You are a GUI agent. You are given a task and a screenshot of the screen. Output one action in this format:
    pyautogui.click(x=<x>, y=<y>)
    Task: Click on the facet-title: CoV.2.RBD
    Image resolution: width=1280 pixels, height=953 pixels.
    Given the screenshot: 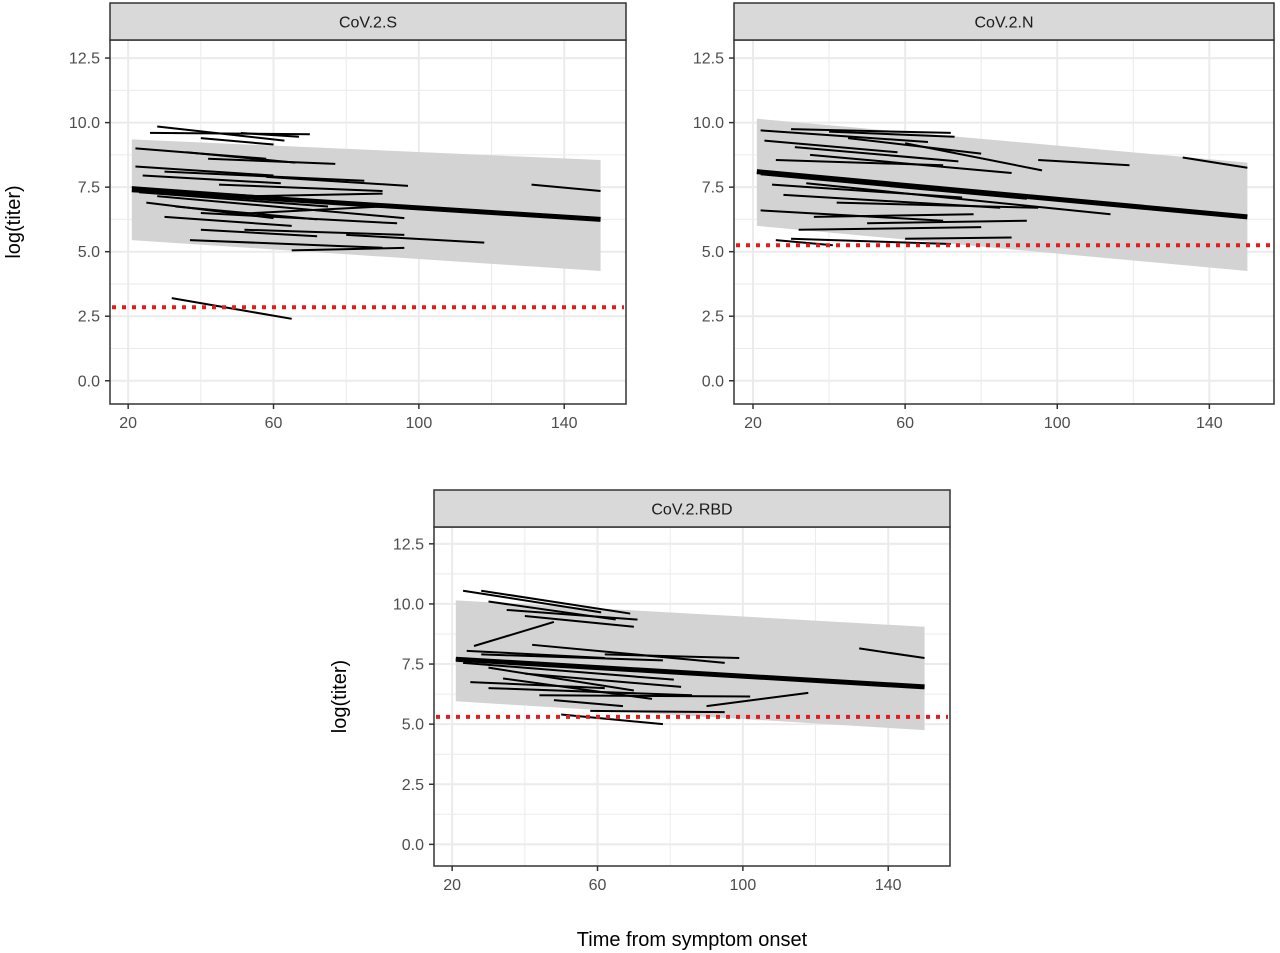 What is the action you would take?
    pyautogui.click(x=691, y=510)
    